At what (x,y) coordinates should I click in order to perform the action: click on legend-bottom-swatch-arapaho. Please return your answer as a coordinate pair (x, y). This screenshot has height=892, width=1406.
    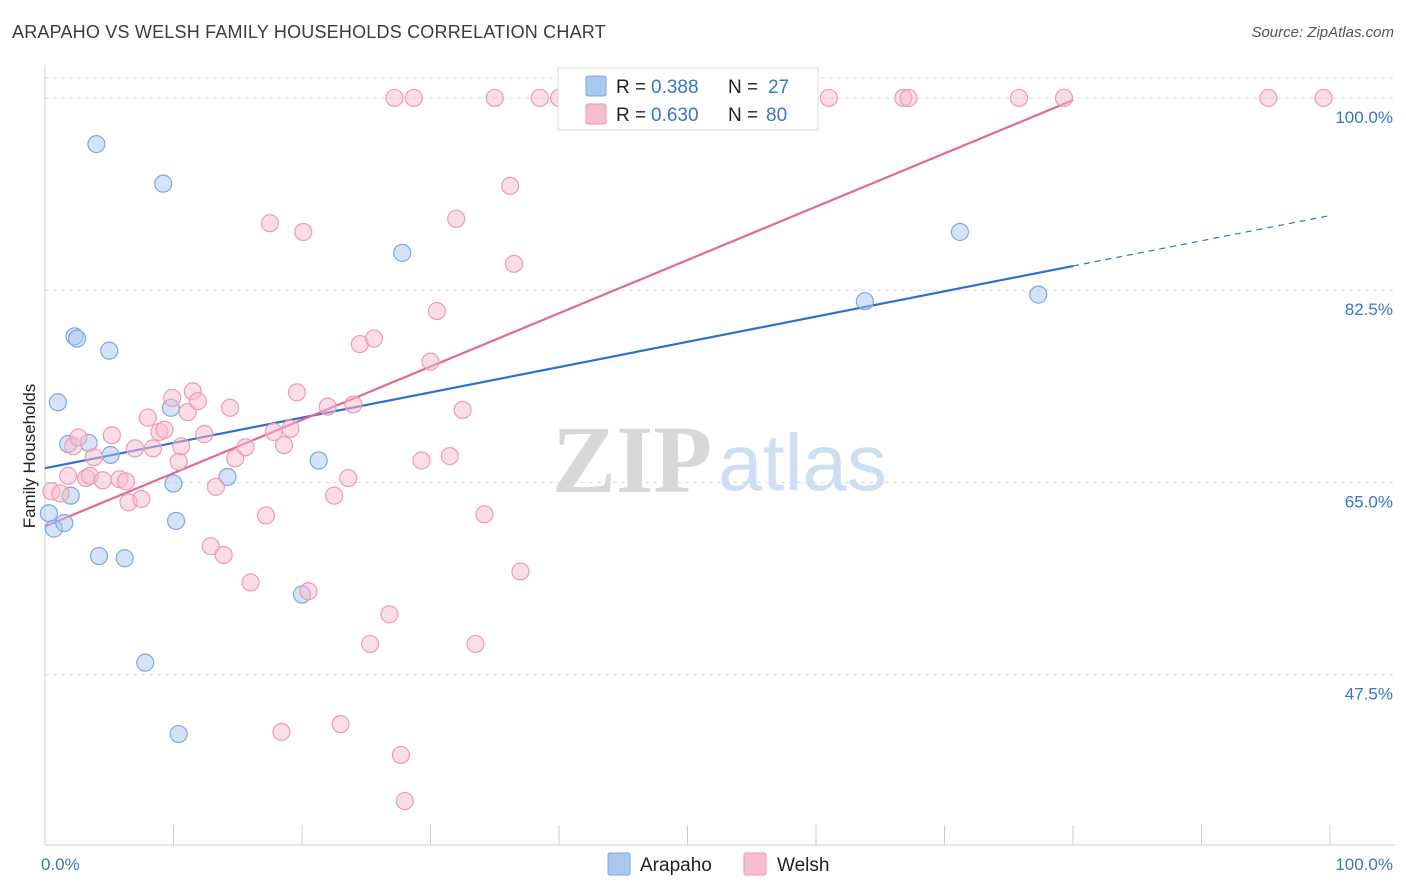
    Looking at the image, I should click on (619, 864).